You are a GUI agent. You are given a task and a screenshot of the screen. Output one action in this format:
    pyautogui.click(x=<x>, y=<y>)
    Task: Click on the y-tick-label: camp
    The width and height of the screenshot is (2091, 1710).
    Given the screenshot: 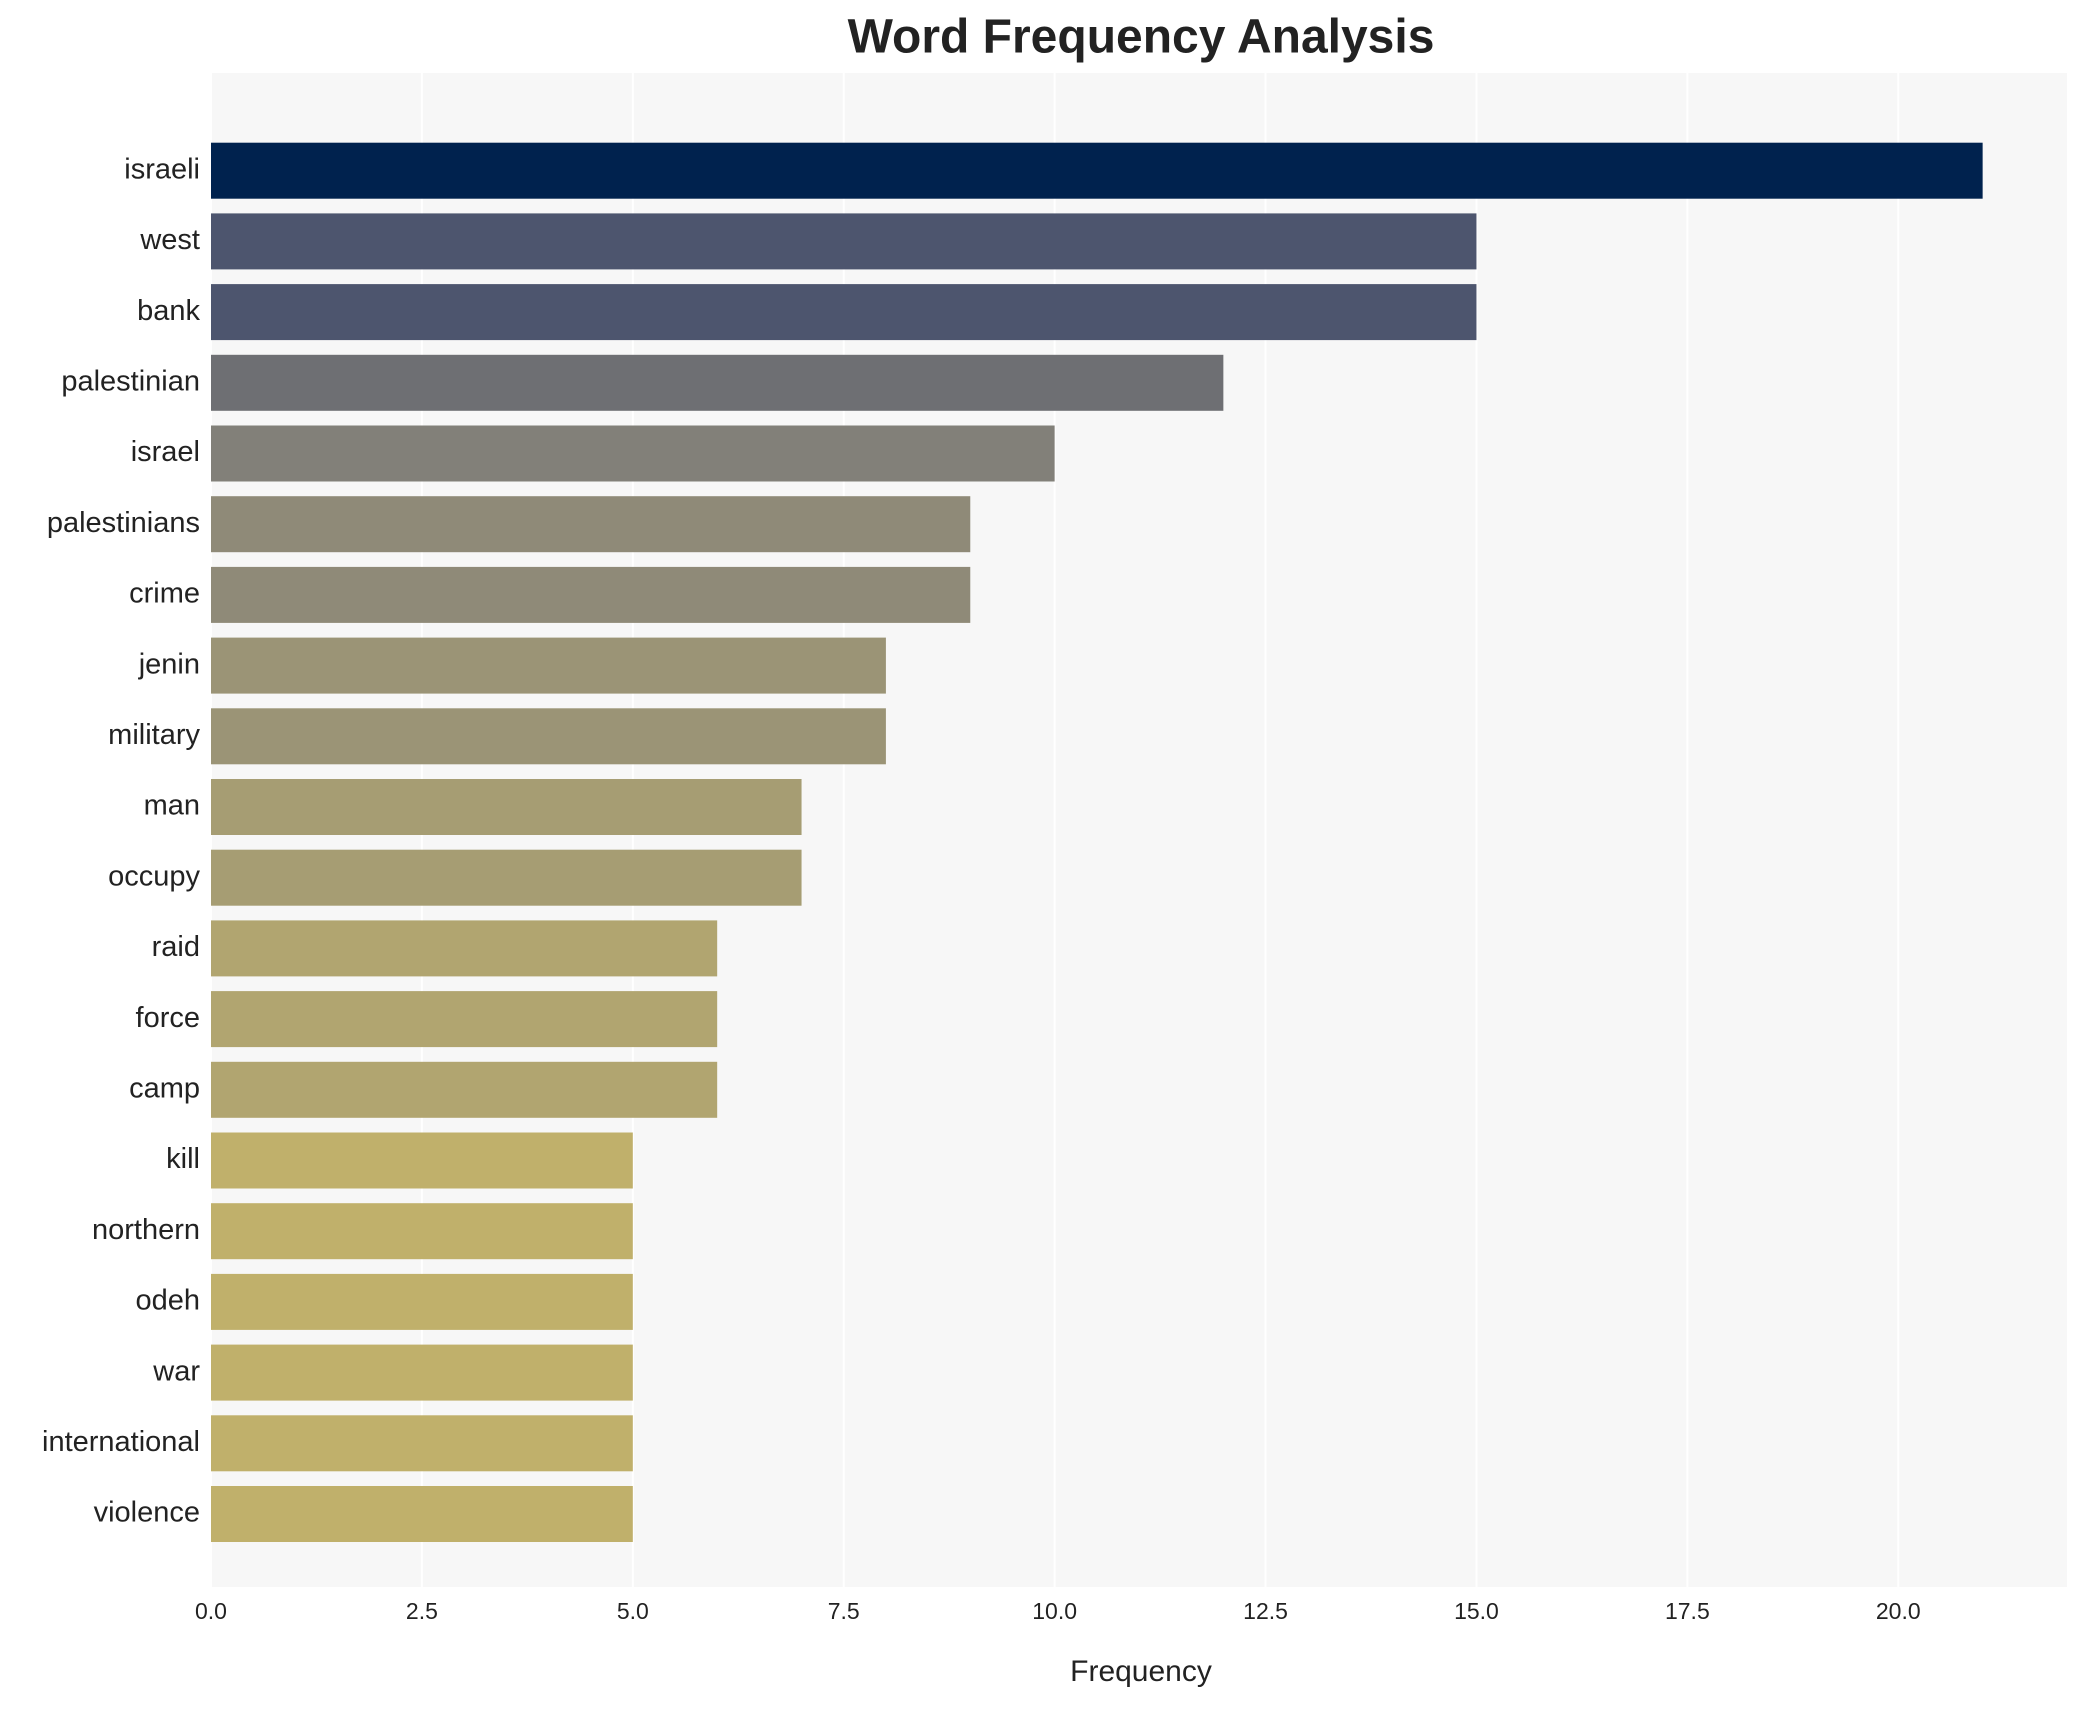 What is the action you would take?
    pyautogui.click(x=164, y=1088)
    